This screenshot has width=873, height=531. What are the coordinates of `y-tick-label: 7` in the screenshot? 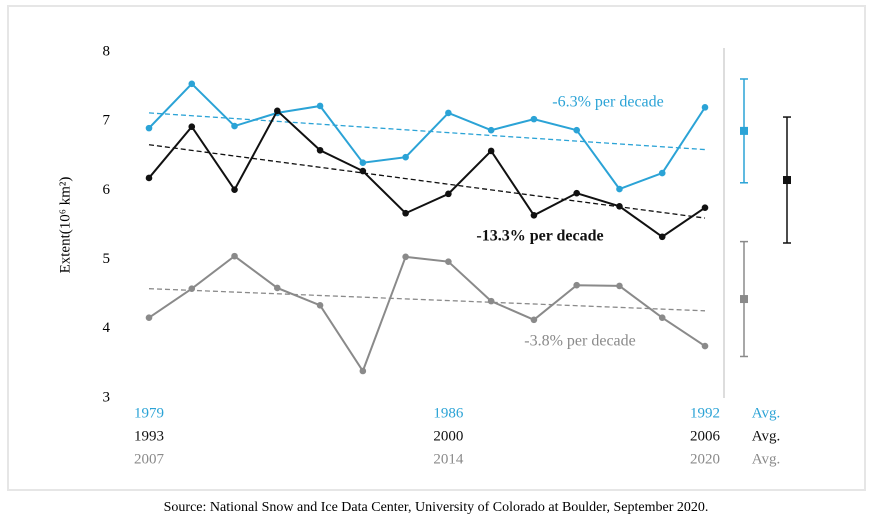 It's located at (107, 121).